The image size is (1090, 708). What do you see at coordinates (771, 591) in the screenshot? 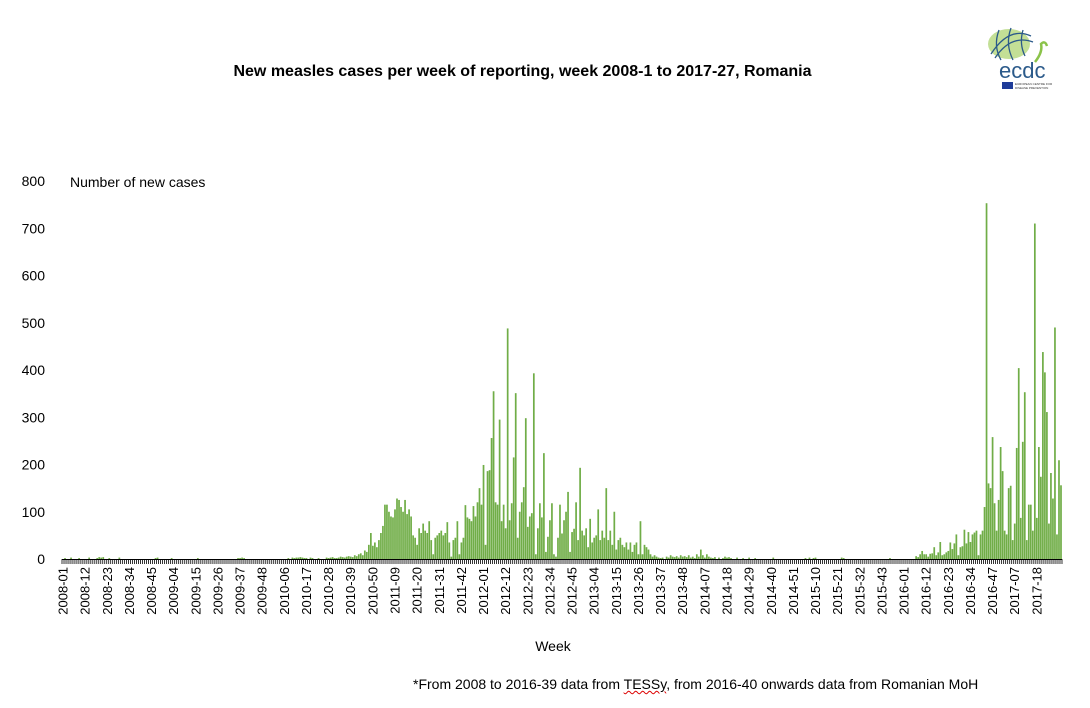
I see `x-tick-label: 2014-40` at bounding box center [771, 591].